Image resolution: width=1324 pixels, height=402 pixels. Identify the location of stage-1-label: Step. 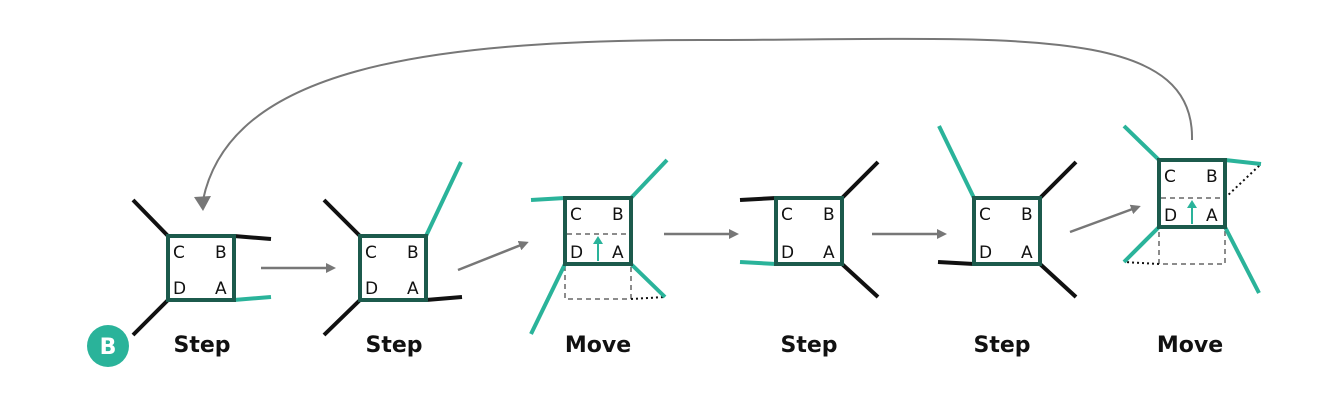
(201, 345).